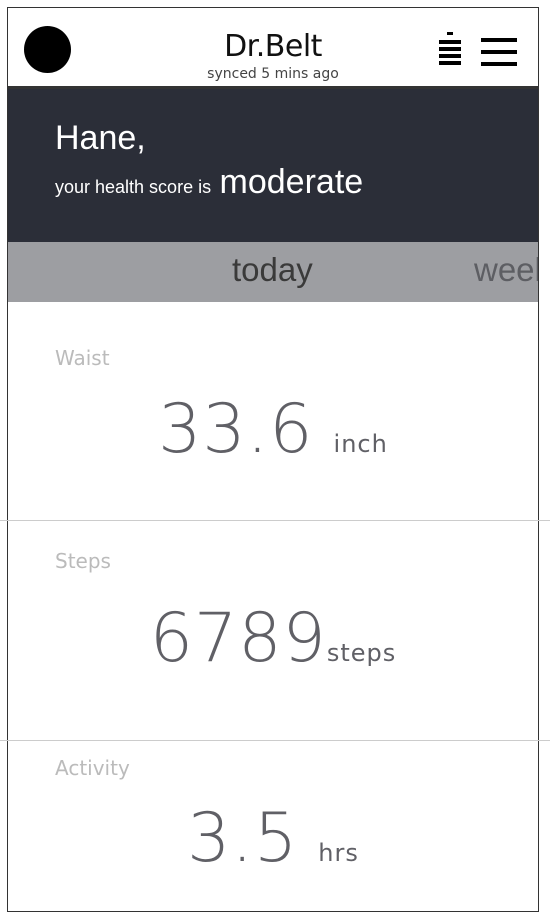  I want to click on health-score-line: your health score is moderate, so click(209, 182).